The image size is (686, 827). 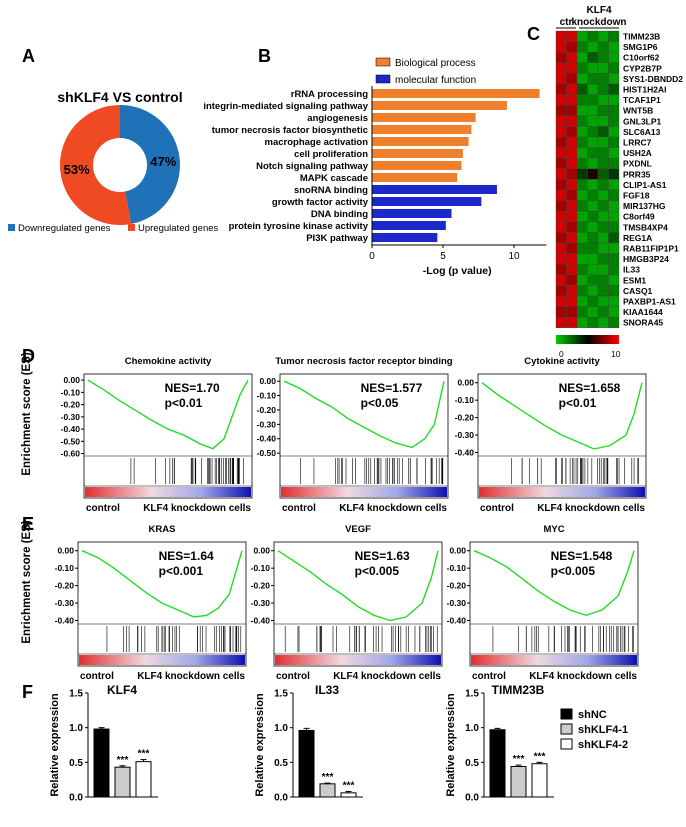 What do you see at coordinates (186, 556) in the screenshot?
I see `nes-value: NES=1.64` at bounding box center [186, 556].